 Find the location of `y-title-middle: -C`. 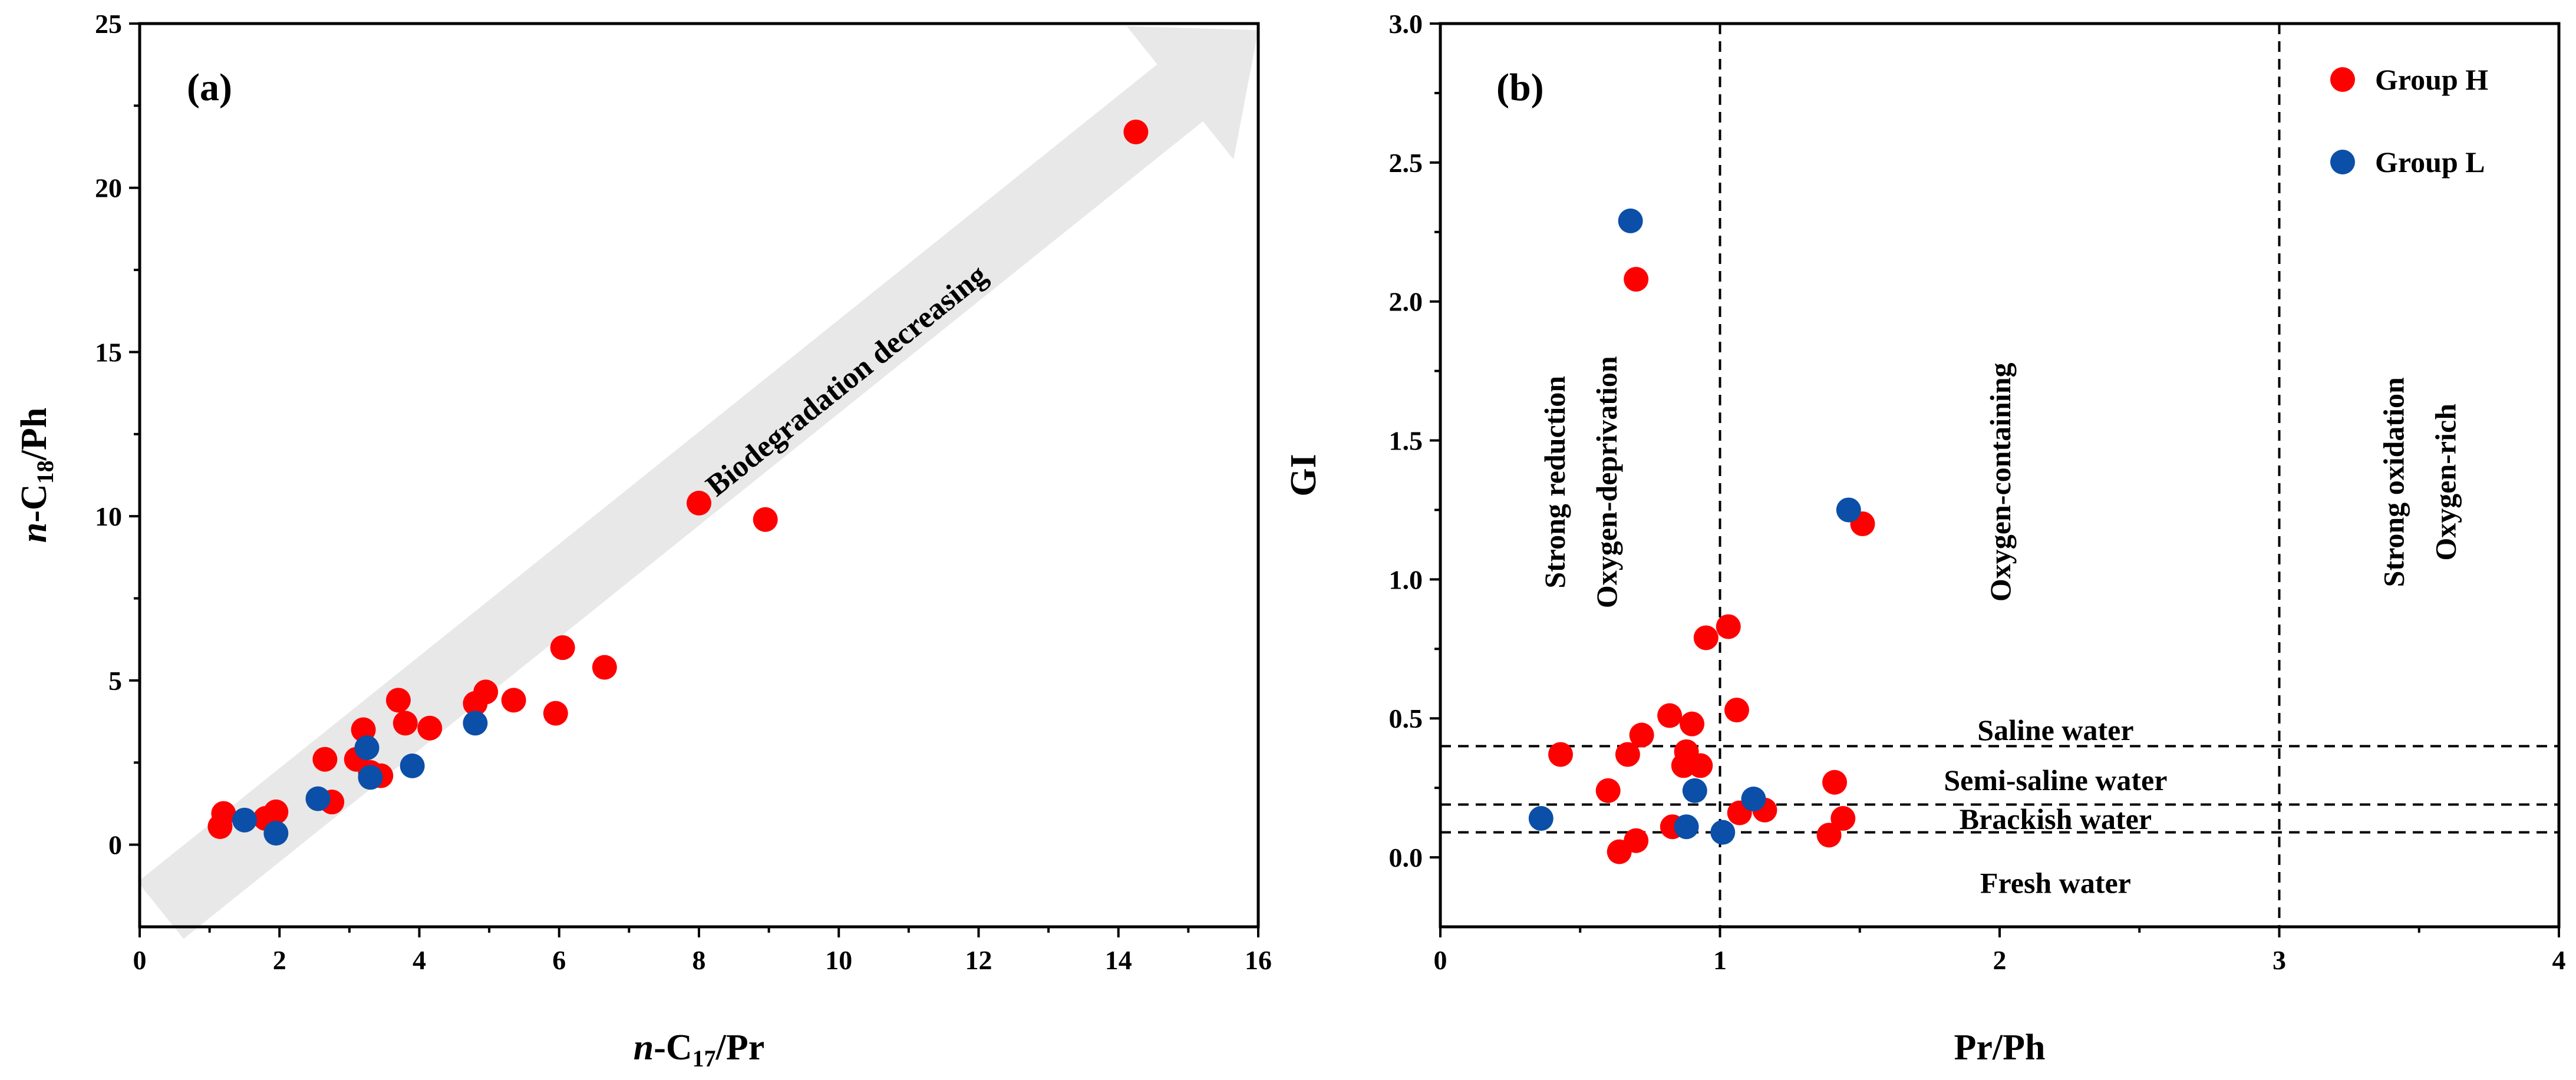

y-title-middle: -C is located at coordinates (34, 503).